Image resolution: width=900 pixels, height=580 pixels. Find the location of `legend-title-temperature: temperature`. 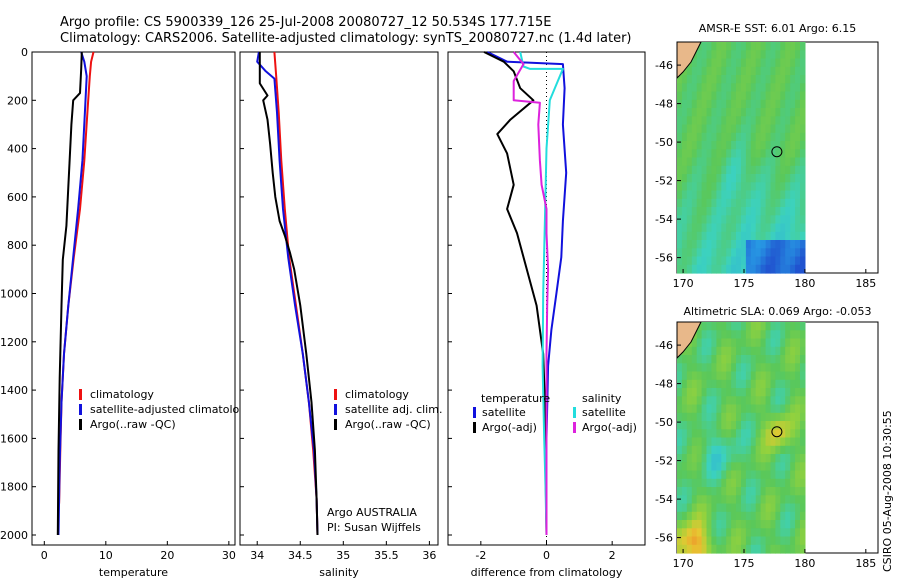

legend-title-temperature: temperature is located at coordinates (515, 398).